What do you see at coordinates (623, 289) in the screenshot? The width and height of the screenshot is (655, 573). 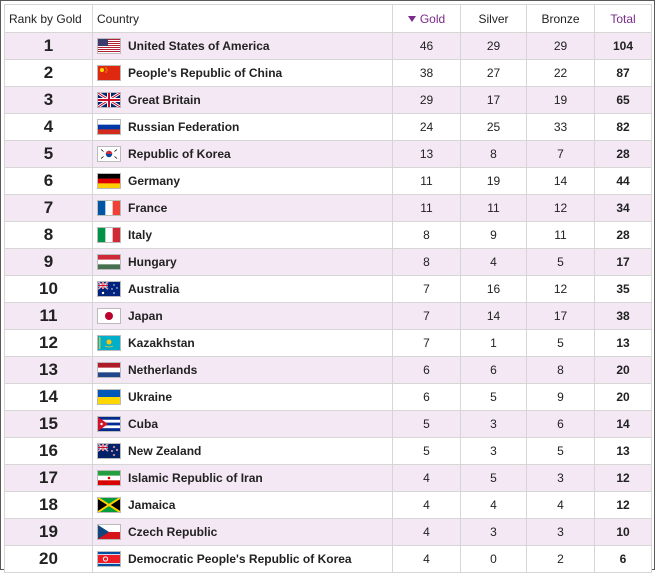 I see `total-cell: 35` at bounding box center [623, 289].